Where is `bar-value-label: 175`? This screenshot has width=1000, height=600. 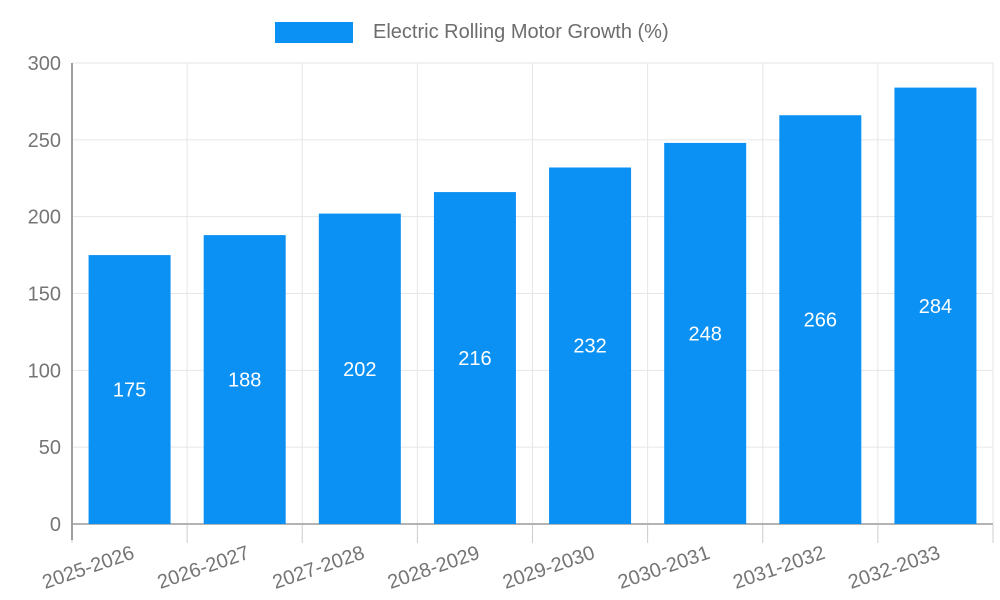 bar-value-label: 175 is located at coordinates (129, 391).